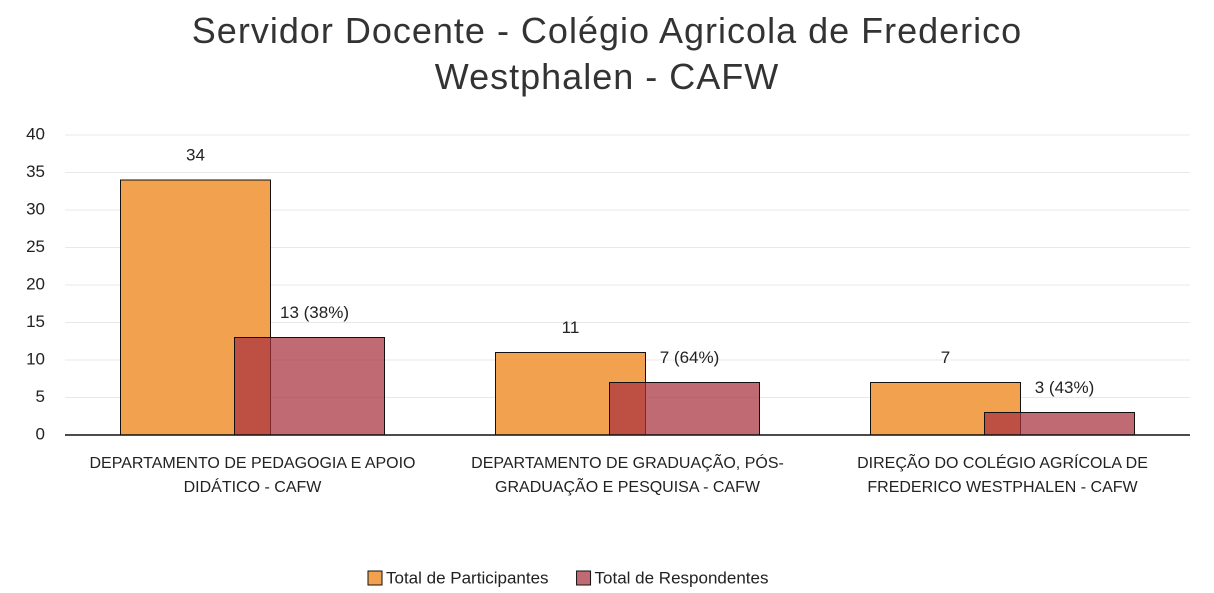 The image size is (1214, 593). Describe the element at coordinates (35, 246) in the screenshot. I see `y-tick-label: 25` at that location.